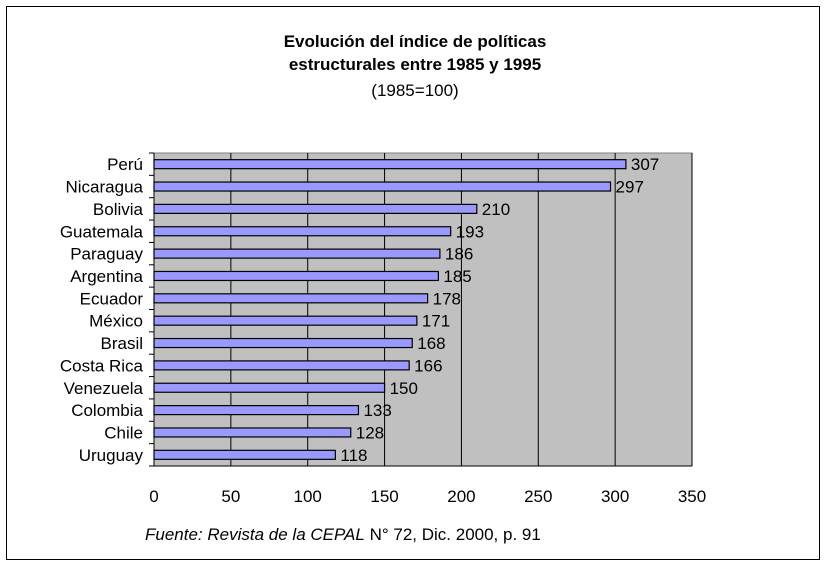  Describe the element at coordinates (370, 432) in the screenshot. I see `data-label-12: 128` at that location.